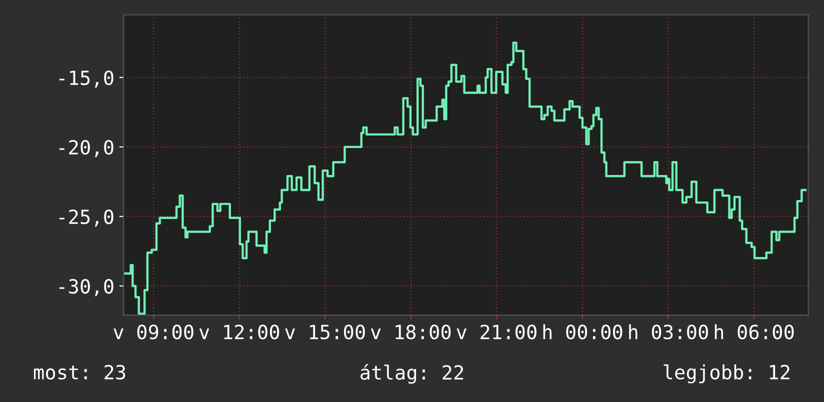 The width and height of the screenshot is (824, 402). What do you see at coordinates (412, 374) in the screenshot?
I see `text: átlag: 22` at bounding box center [412, 374].